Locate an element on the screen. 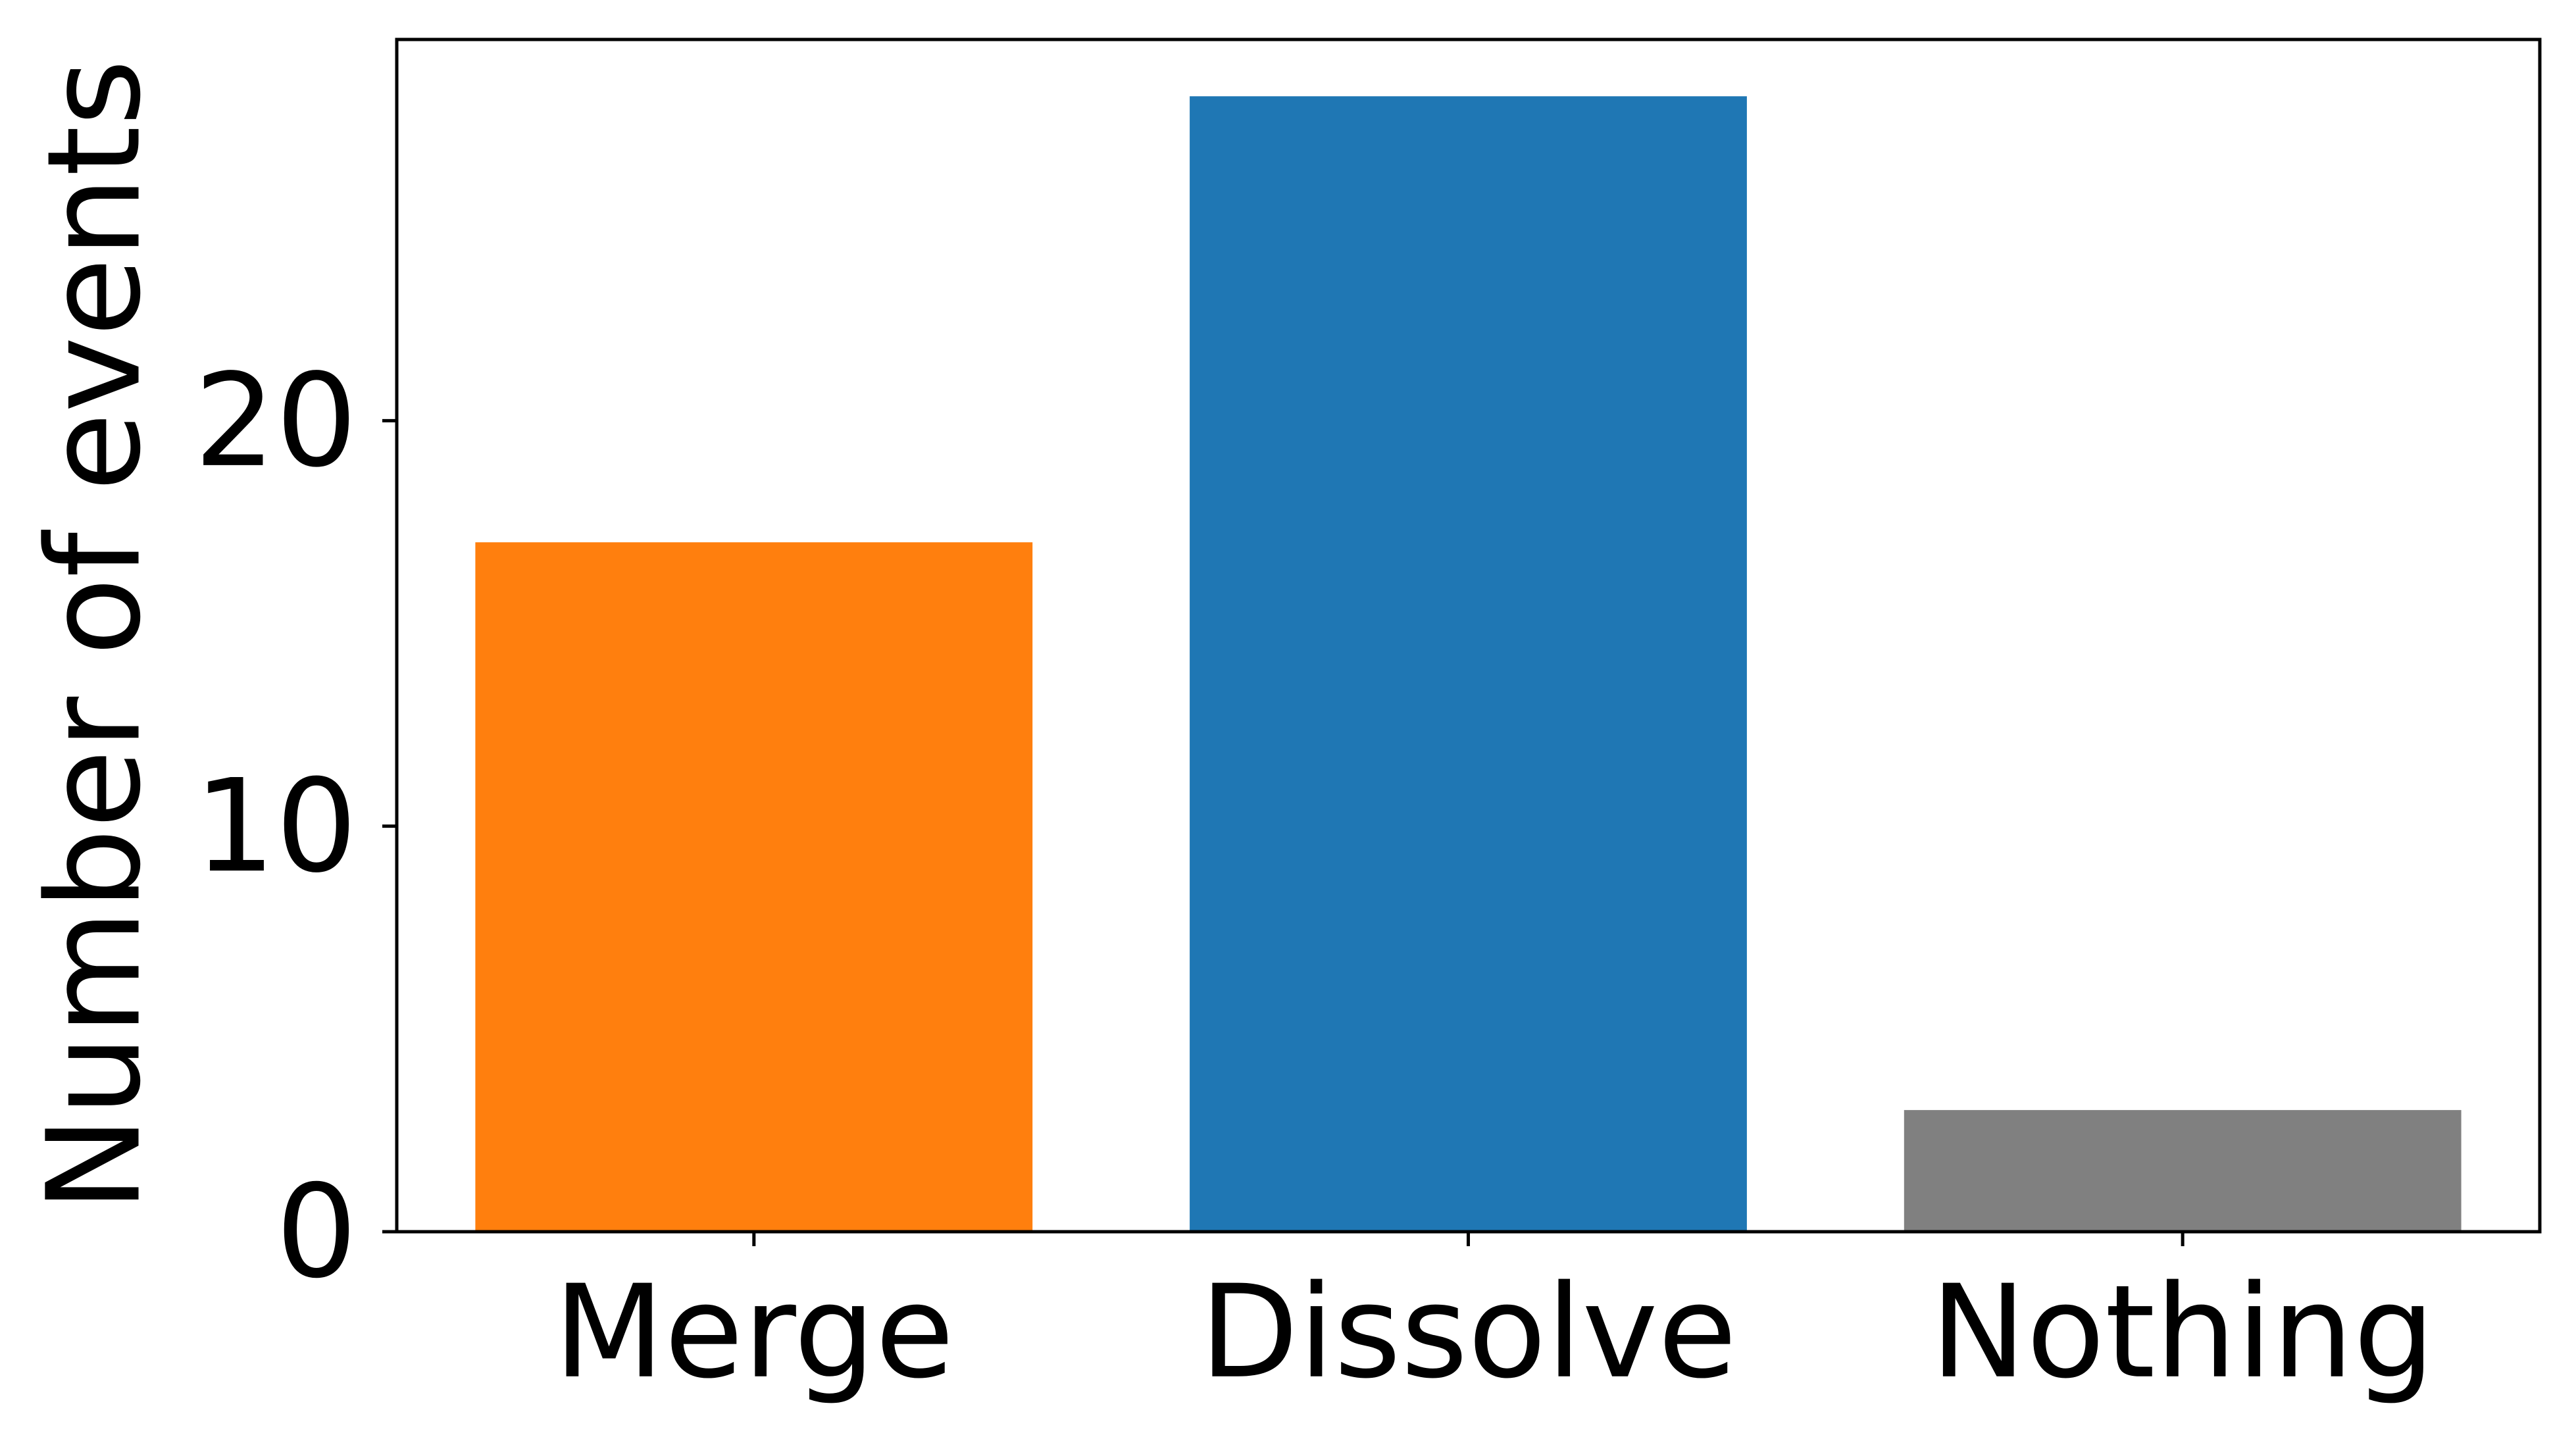  bar-merge is located at coordinates (754, 887).